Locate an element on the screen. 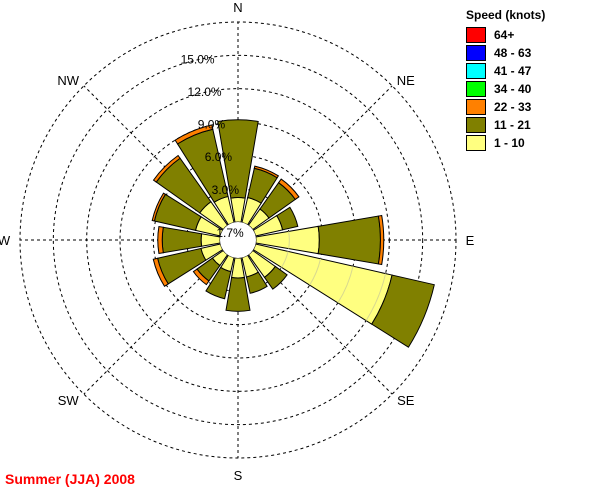 The image size is (608, 496). legend-label: 48 - 63 is located at coordinates (513, 53).